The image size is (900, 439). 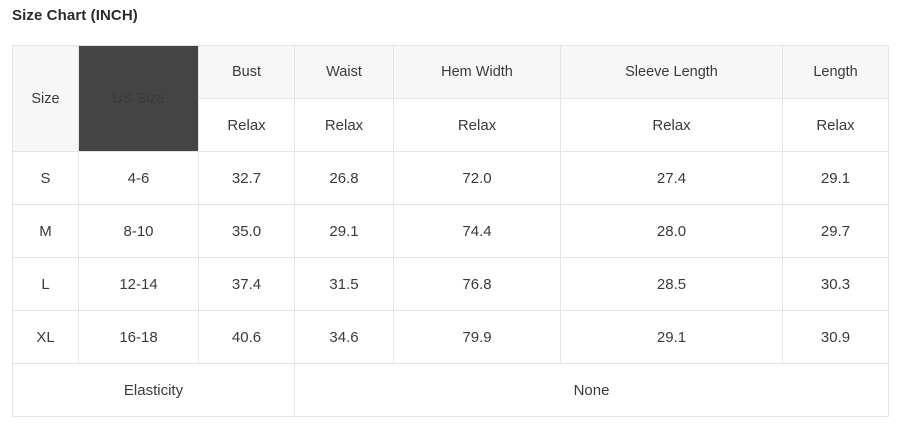 I want to click on cell-hem-width: 74.4, so click(x=477, y=231).